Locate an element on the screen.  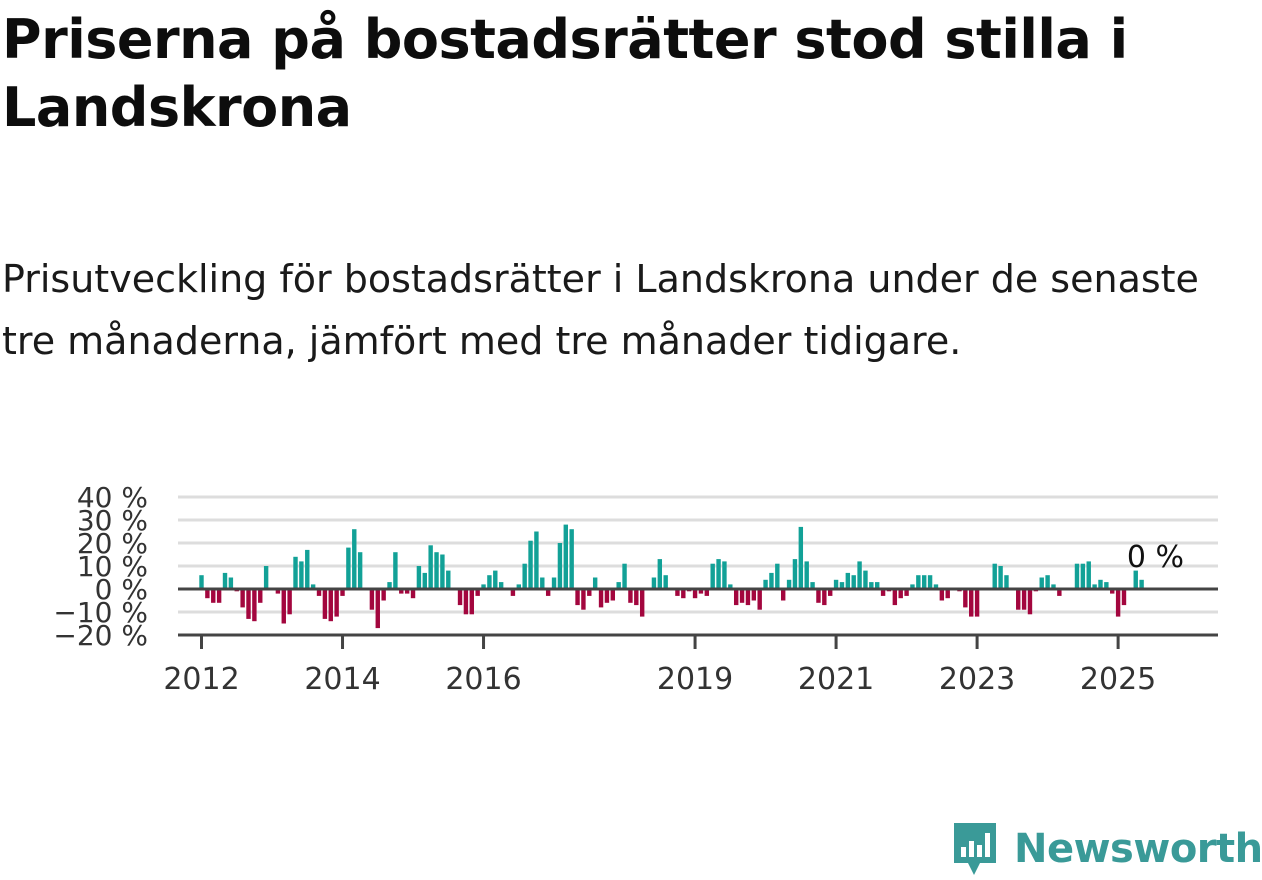
y-axis-labels: 40 %30 %20 %10 %0 %−10 %−20 % is located at coordinates (100, 566).